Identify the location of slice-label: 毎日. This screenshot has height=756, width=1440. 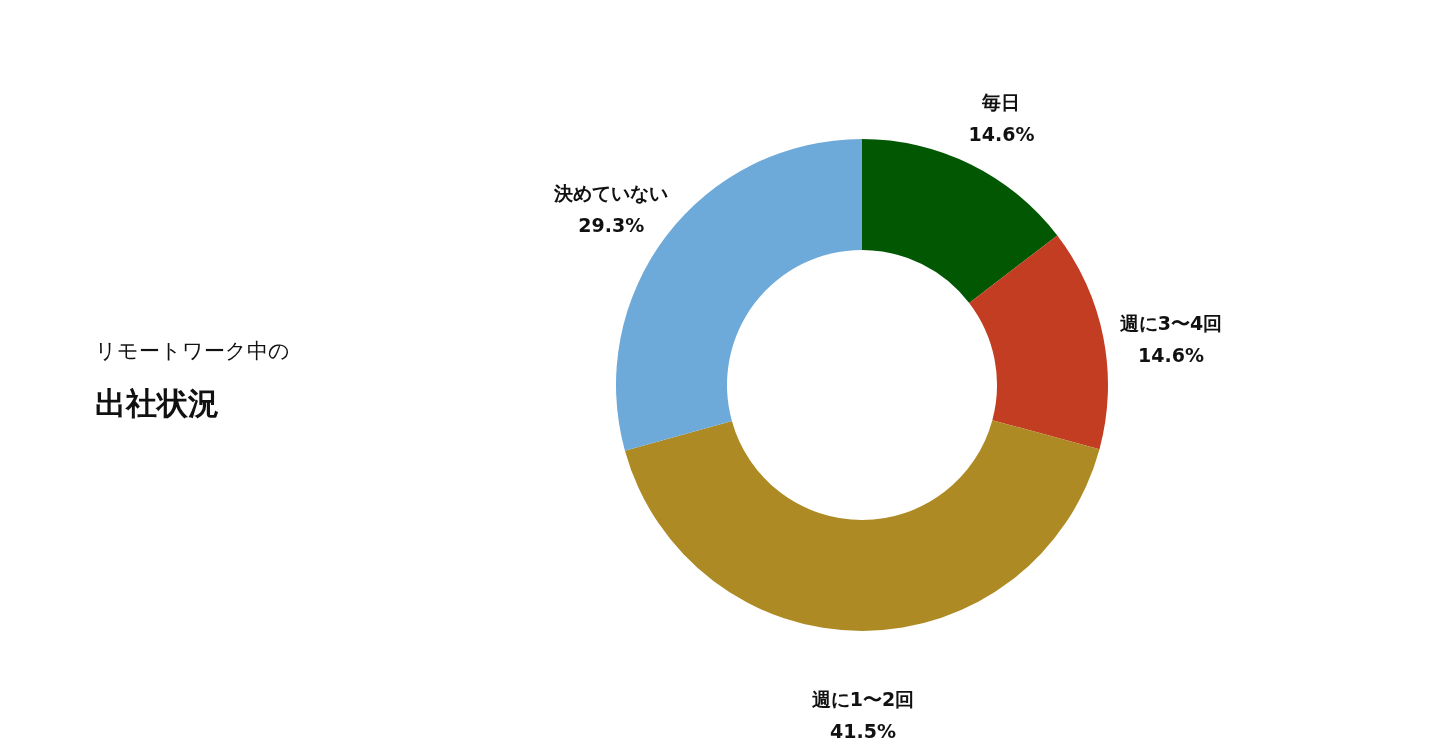
(1001, 101).